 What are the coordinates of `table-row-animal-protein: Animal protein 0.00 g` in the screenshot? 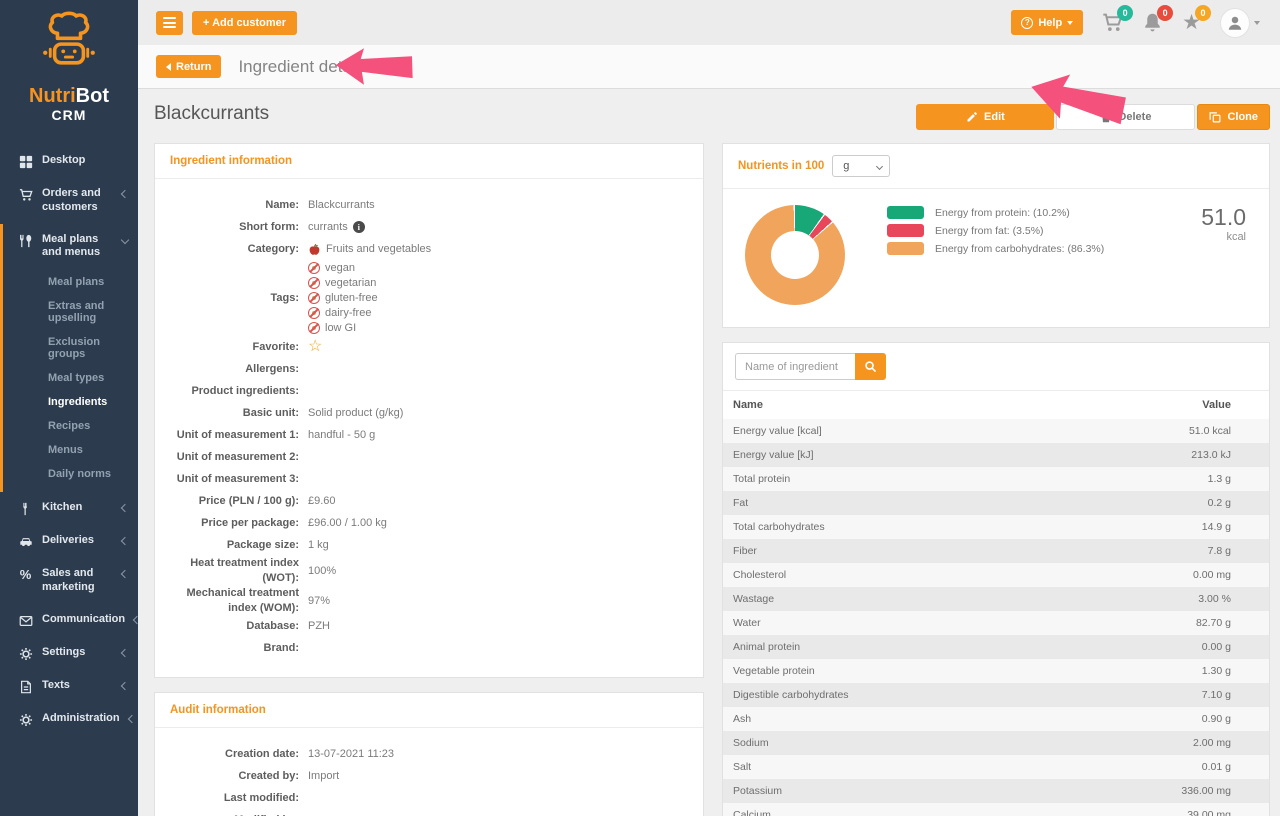 It's located at (996, 647).